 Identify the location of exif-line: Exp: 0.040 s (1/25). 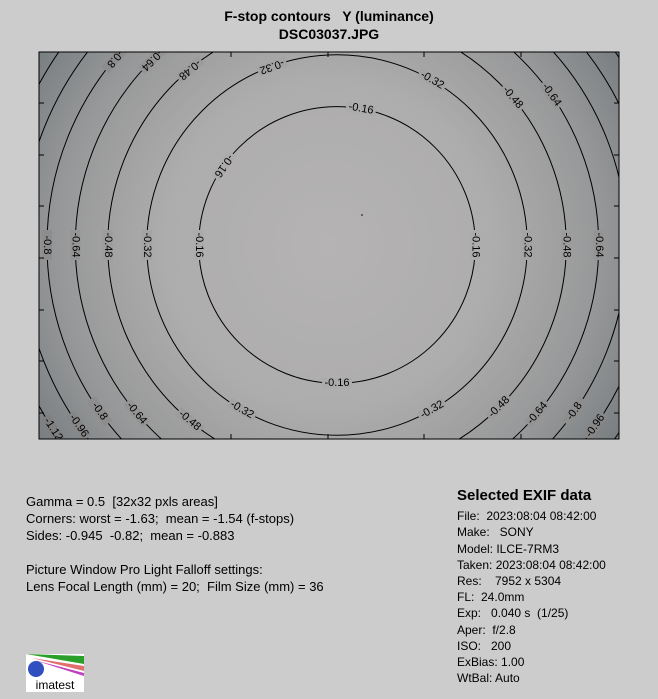
(513, 613).